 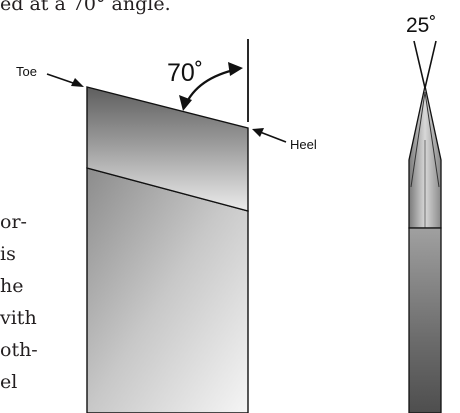 I want to click on side-bevel-line-left, so click(x=418, y=139).